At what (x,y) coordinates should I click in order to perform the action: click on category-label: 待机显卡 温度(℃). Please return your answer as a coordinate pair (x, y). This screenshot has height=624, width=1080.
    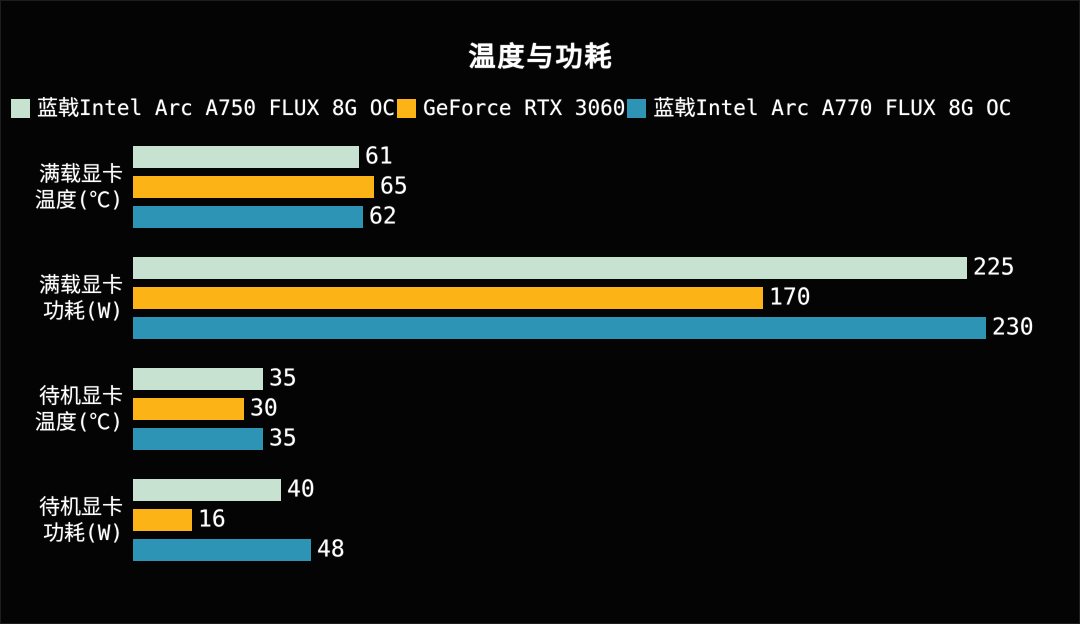
    Looking at the image, I should click on (62, 409).